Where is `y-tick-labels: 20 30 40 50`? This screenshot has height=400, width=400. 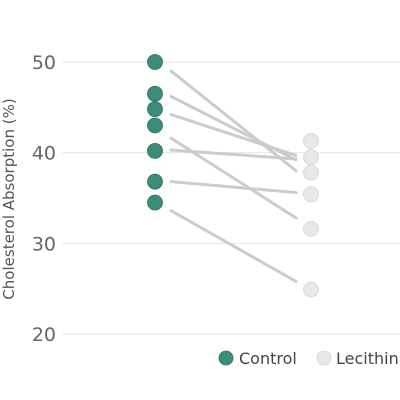 y-tick-labels: 20 30 40 50 is located at coordinates (44, 199).